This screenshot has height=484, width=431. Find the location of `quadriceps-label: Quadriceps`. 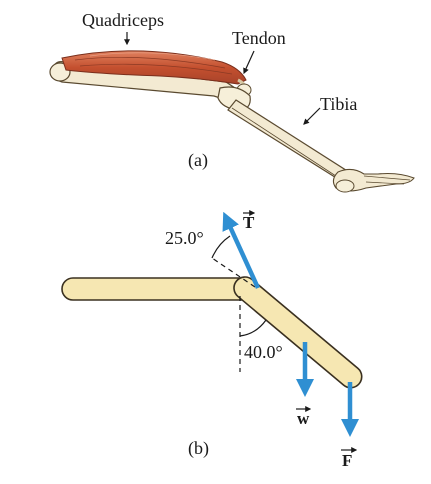

quadriceps-label: Quadriceps is located at coordinates (123, 20).